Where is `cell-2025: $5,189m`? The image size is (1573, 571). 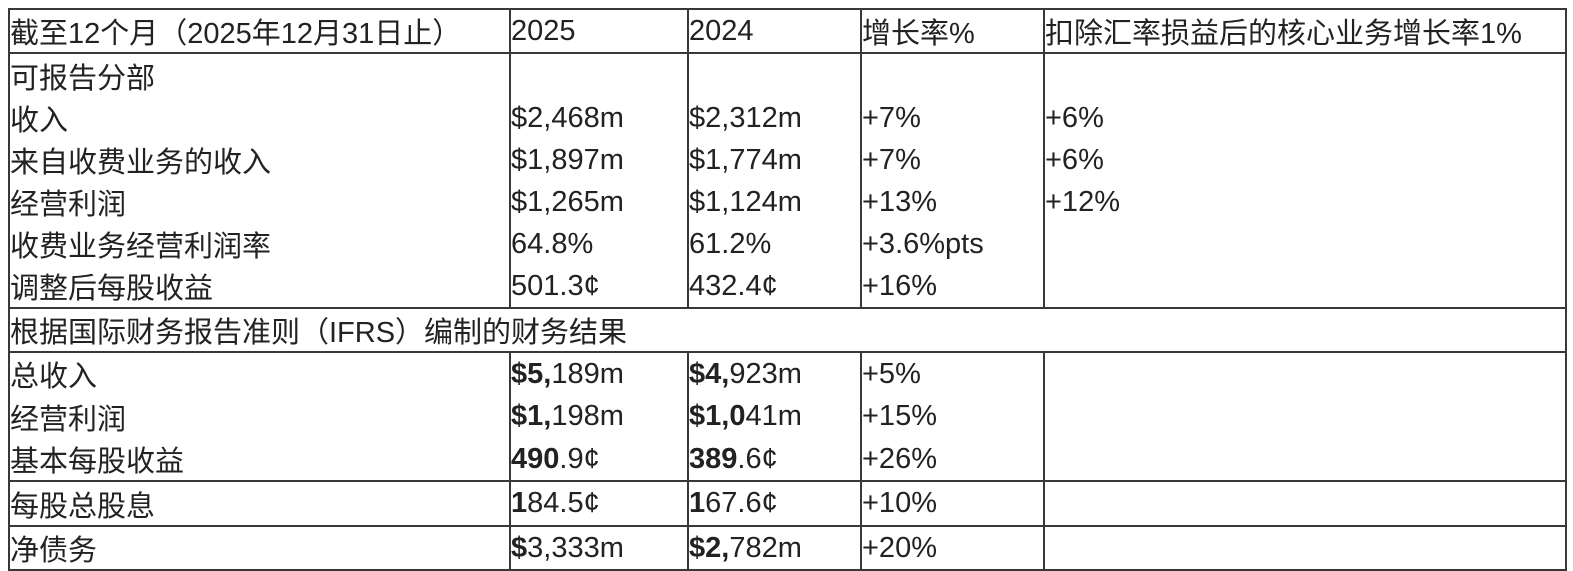 cell-2025: $5,189m is located at coordinates (598, 373).